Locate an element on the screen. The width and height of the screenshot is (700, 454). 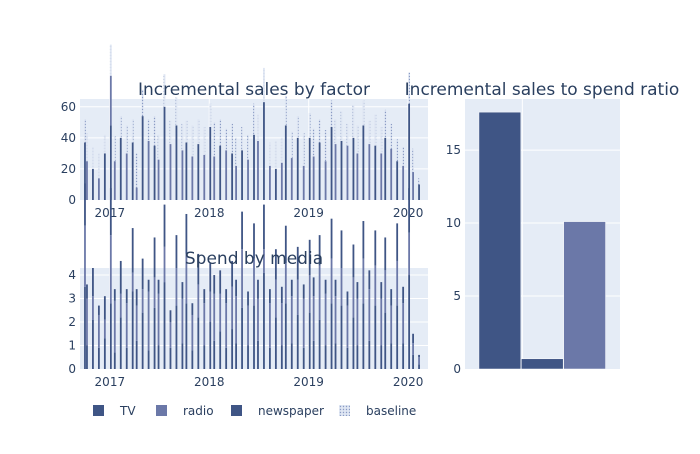
legend-label-newspaper: newspaper is located at coordinates (291, 411).